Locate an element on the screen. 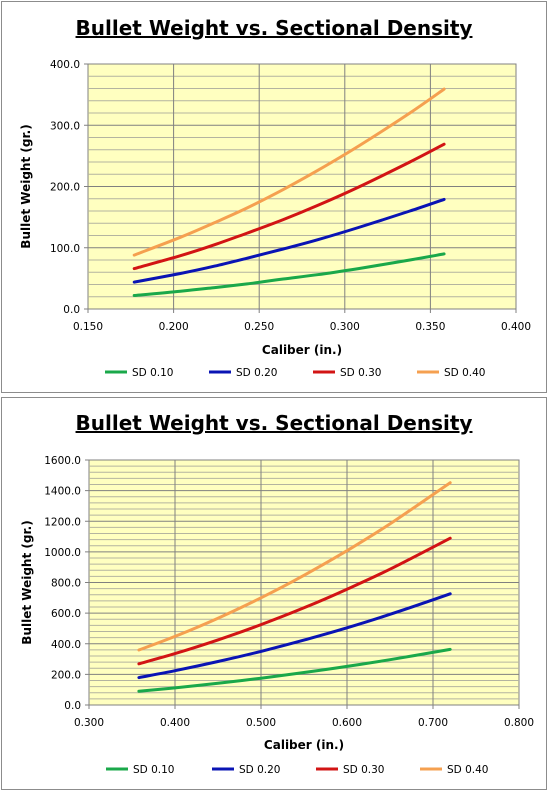 This screenshot has height=792, width=550. y-tick-label: 1400.0 is located at coordinates (62, 492).